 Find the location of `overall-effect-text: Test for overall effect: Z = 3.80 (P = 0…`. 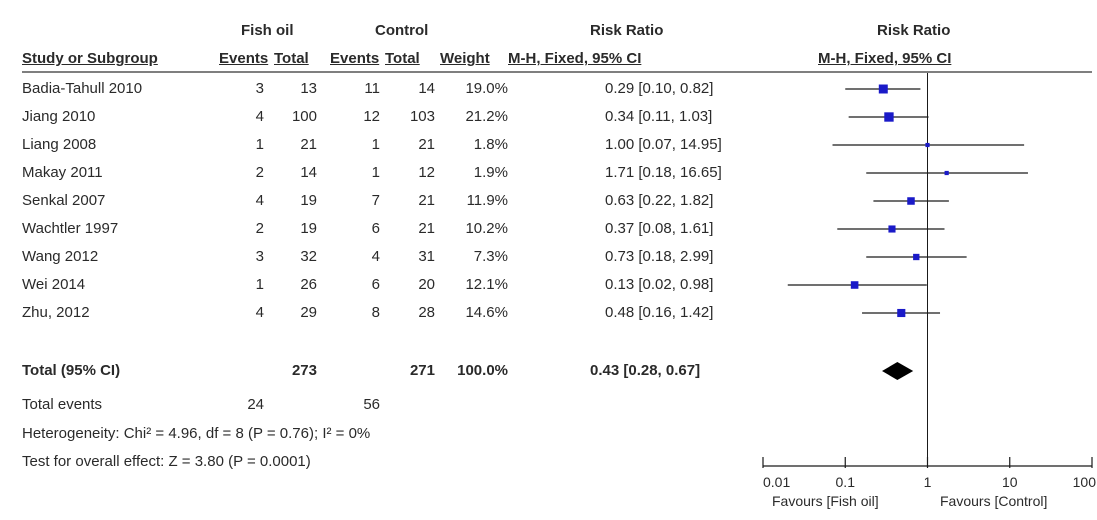

overall-effect-text: Test for overall effect: Z = 3.80 (P = 0… is located at coordinates (166, 461).